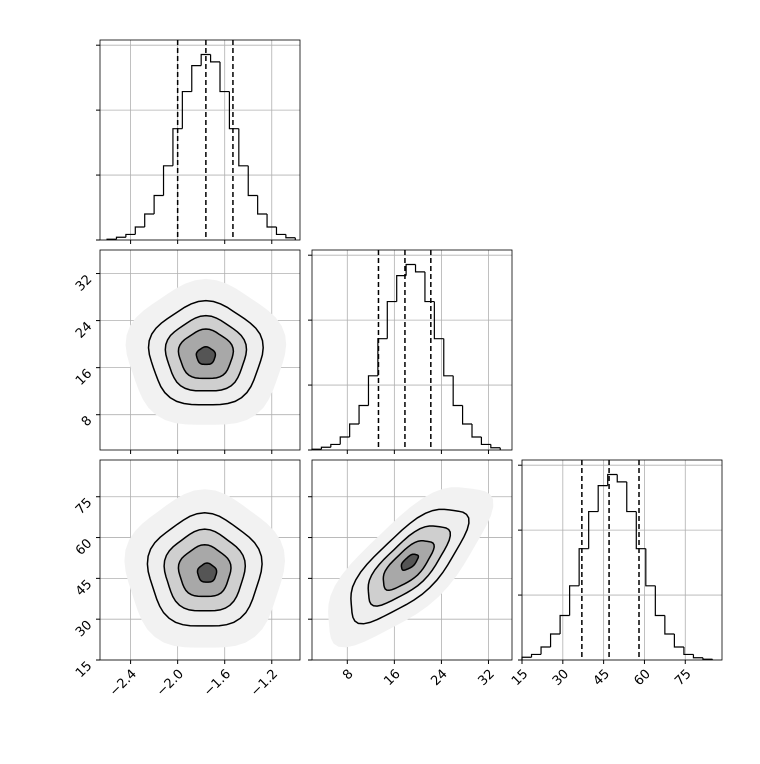 Image resolution: width=760 pixels, height=764 pixels. What do you see at coordinates (84, 283) in the screenshot?
I see `y-tick-label: 32` at bounding box center [84, 283].